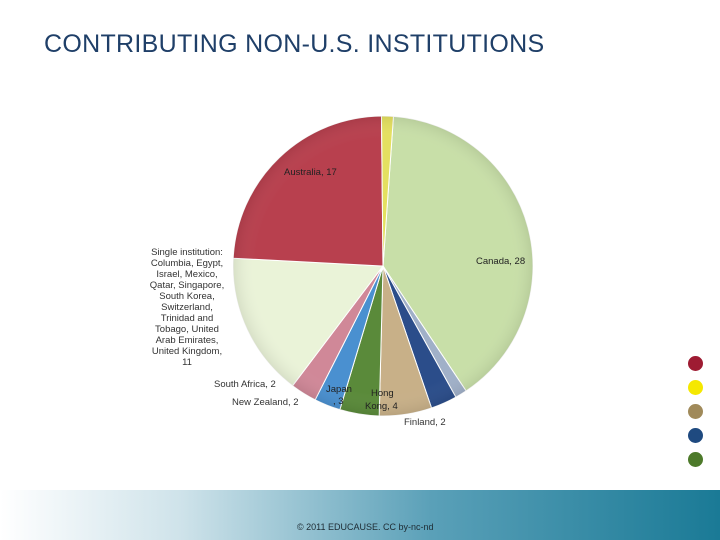  I want to click on label-finland: Finland, 2, so click(425, 422).